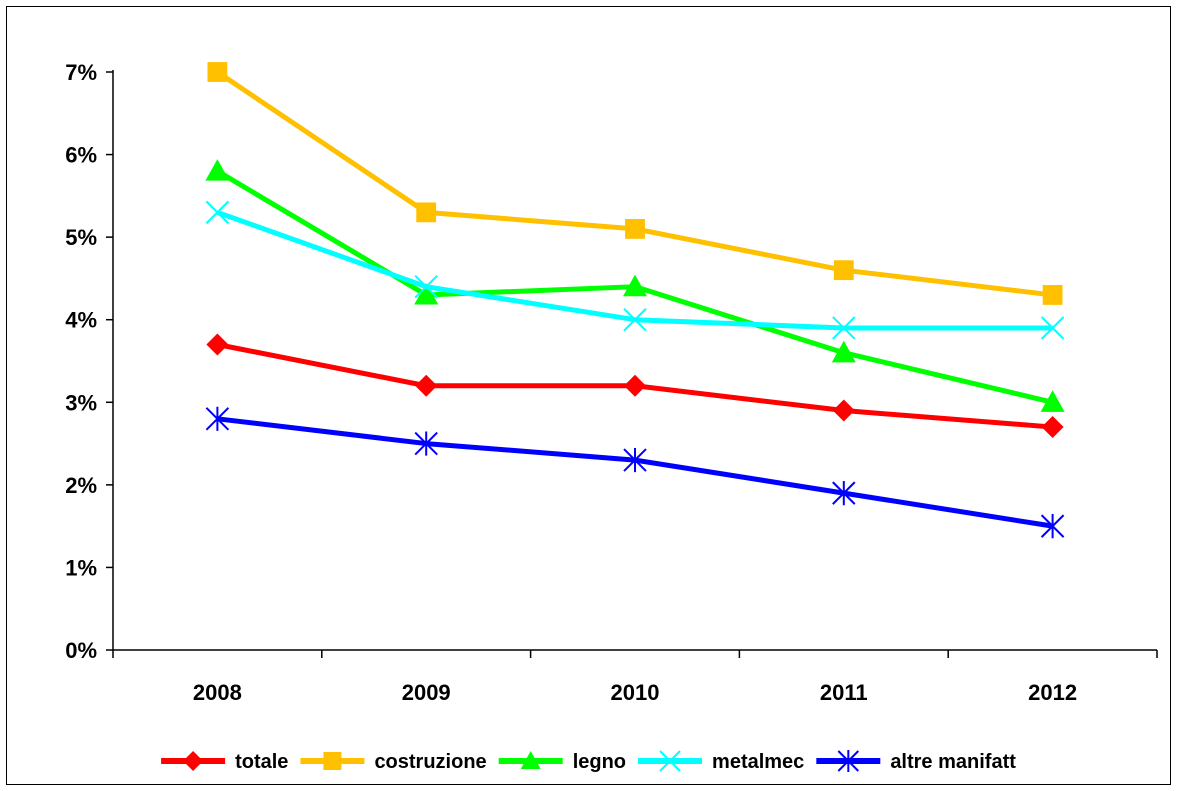  What do you see at coordinates (89, 361) in the screenshot?
I see `y-axis: 0% 1% 2% 3% 4% 5% 6% 7%` at bounding box center [89, 361].